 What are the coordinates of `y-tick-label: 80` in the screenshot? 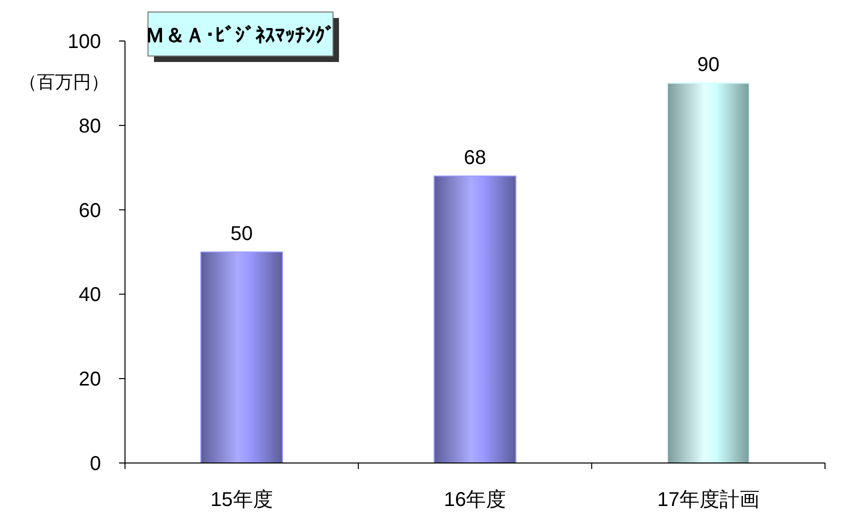 It's located at (89, 126).